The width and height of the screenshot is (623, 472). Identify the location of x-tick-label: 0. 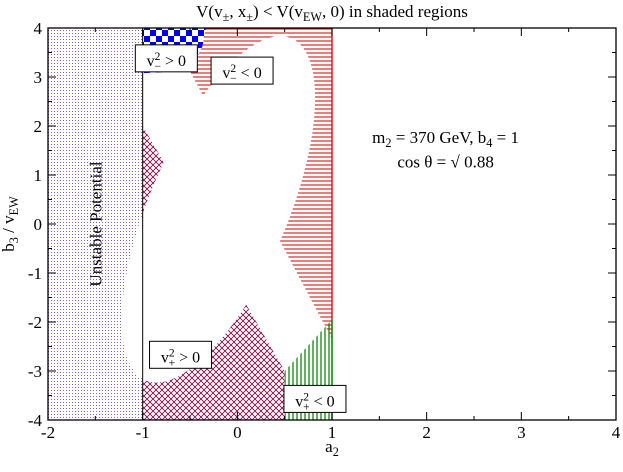
(237, 432).